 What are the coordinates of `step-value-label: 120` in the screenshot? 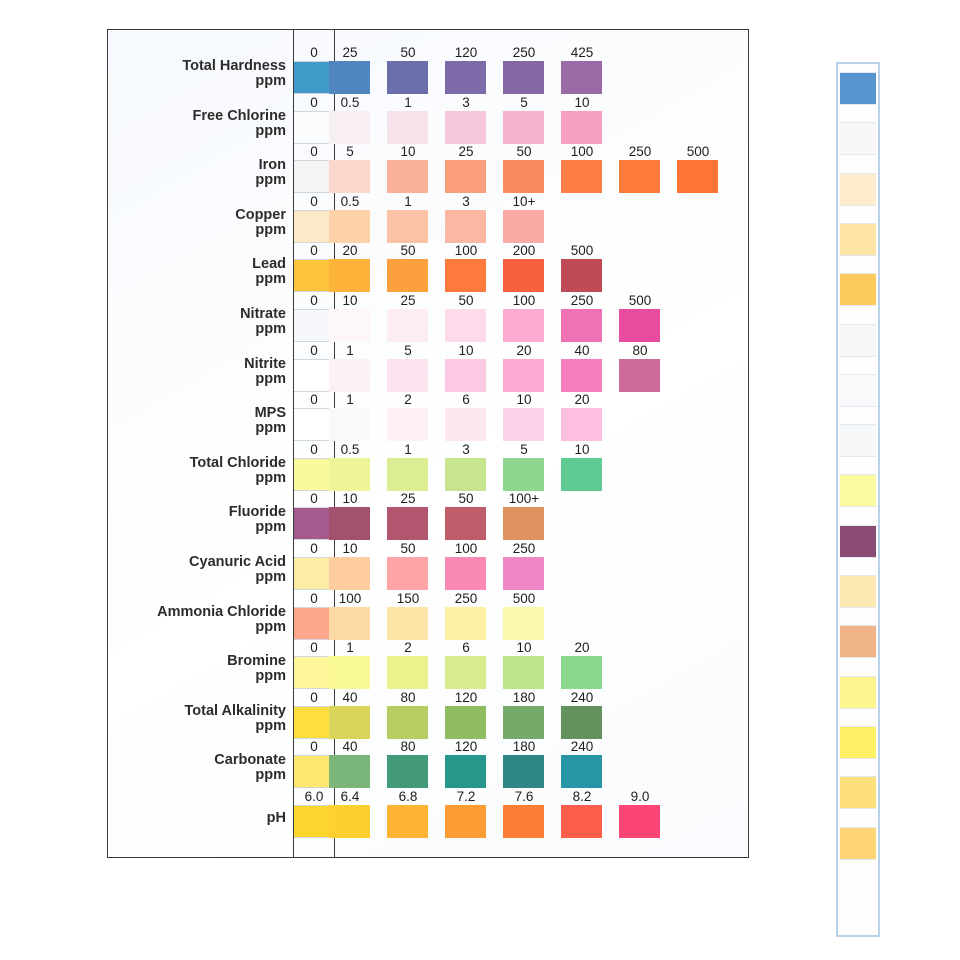 It's located at (466, 747).